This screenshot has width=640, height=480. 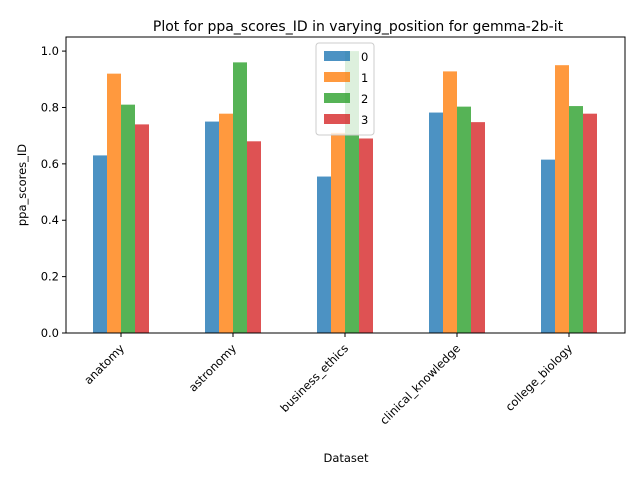 What do you see at coordinates (50, 107) in the screenshot?
I see `y-tick-label: 0.8` at bounding box center [50, 107].